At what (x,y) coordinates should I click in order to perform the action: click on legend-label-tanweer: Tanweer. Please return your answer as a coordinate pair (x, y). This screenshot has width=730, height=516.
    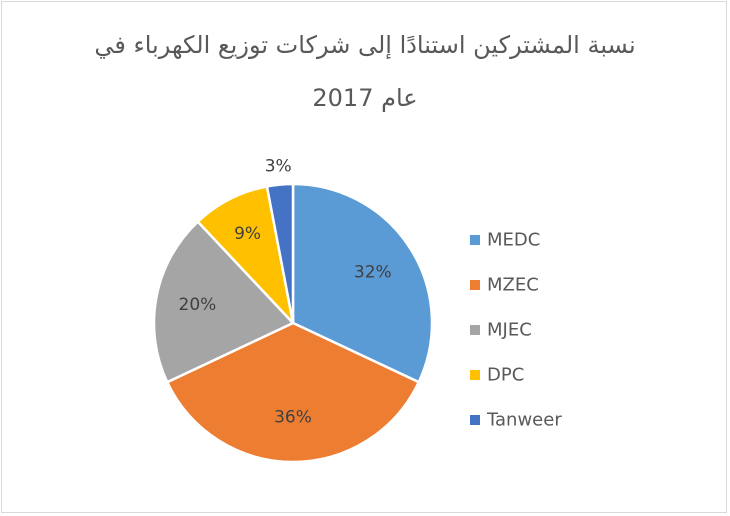
    Looking at the image, I should click on (524, 420).